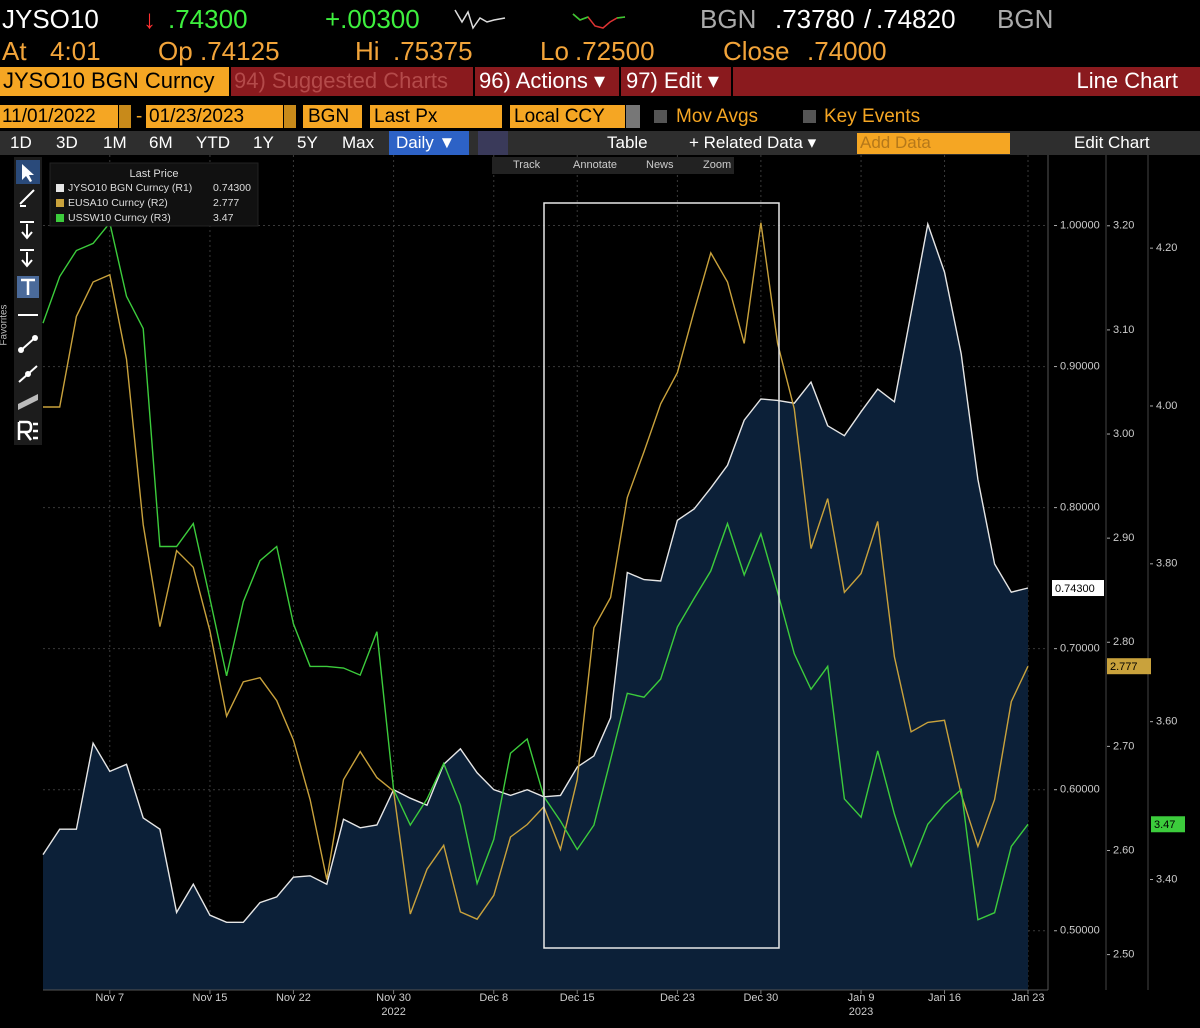 The height and width of the screenshot is (1028, 1200). Describe the element at coordinates (753, 142) in the screenshot. I see `related-data-button: + Related Data ▾` at that location.